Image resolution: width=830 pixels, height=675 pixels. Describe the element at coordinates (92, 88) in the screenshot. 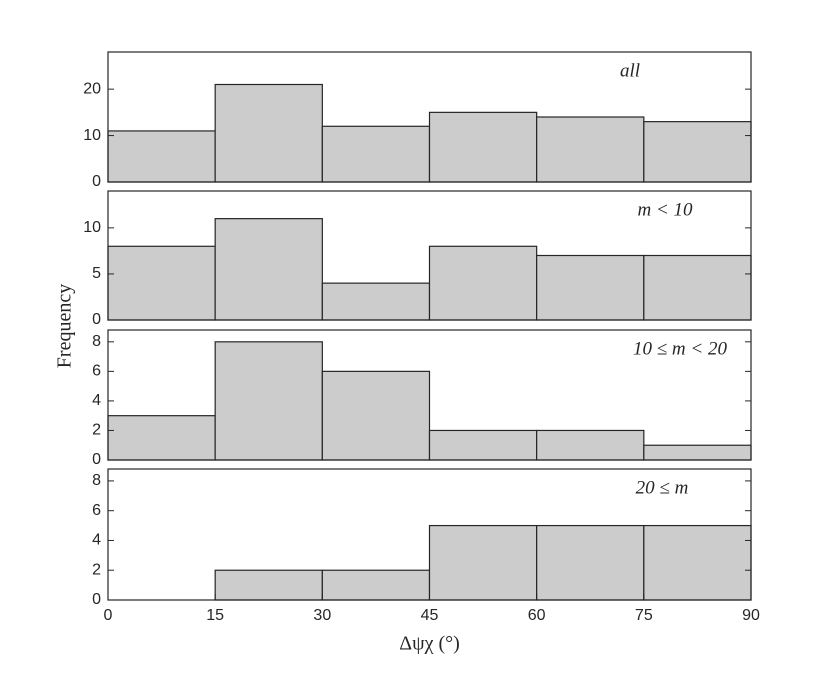

I see `y-tick-label: 20` at that location.